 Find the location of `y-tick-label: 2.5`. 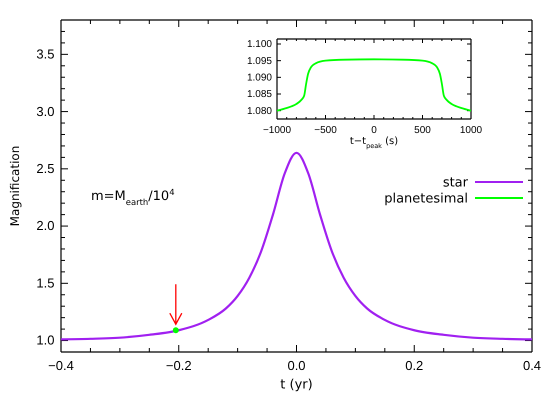

y-tick-label: 2.5 is located at coordinates (45, 168).